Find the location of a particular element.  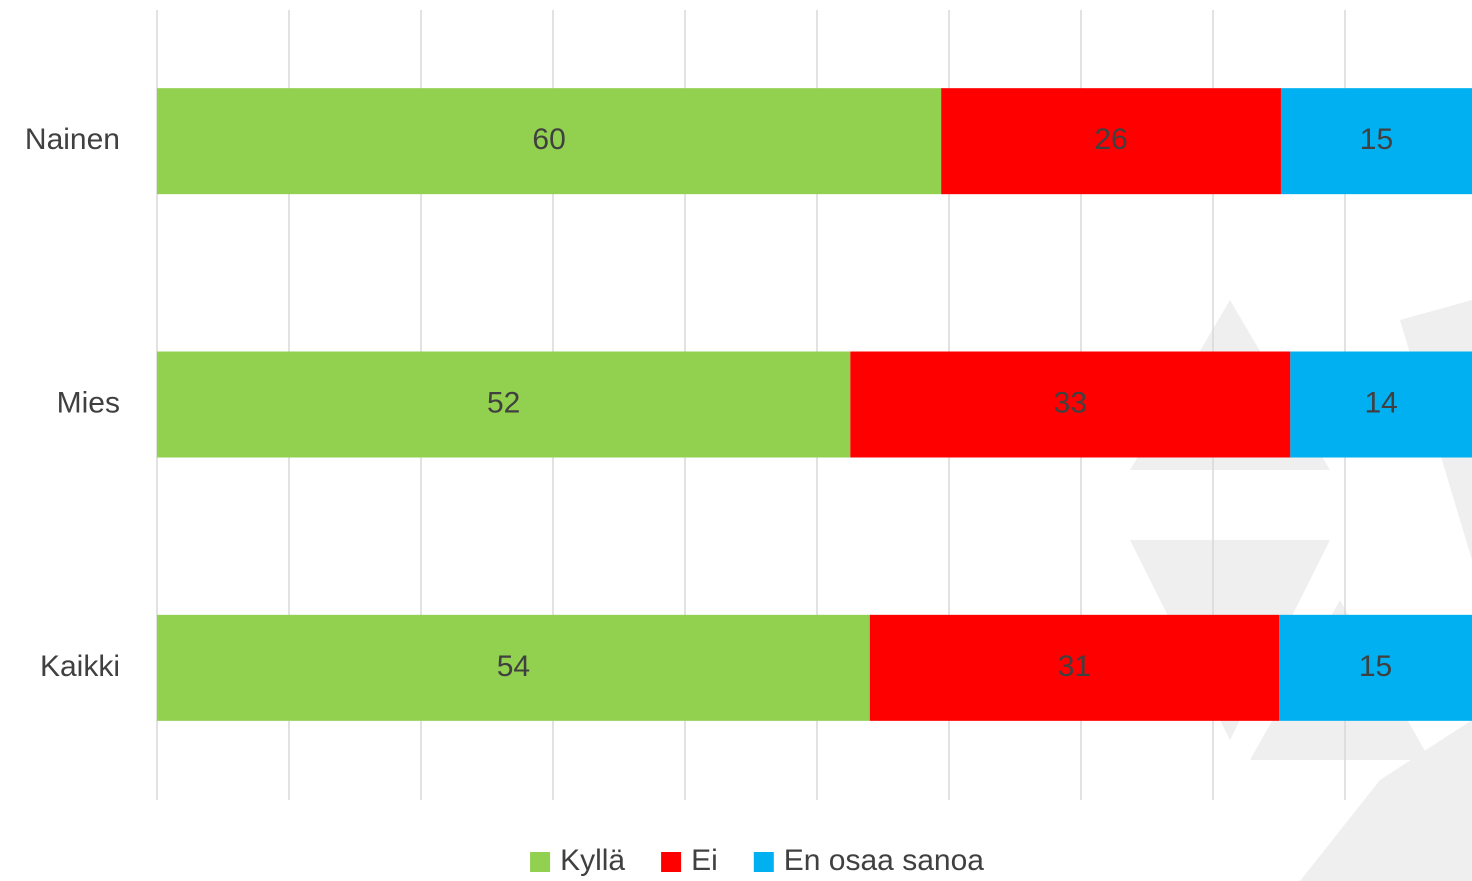

legend: Kyllä Ei En osaa sanoa is located at coordinates (757, 860).